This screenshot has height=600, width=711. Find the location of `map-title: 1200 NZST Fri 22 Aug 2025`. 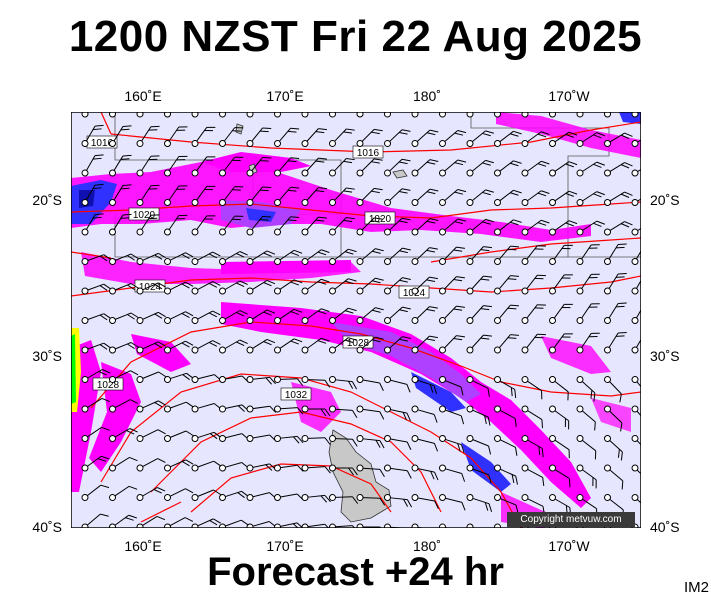

map-title: 1200 NZST Fri 22 Aug 2025 is located at coordinates (355, 36).